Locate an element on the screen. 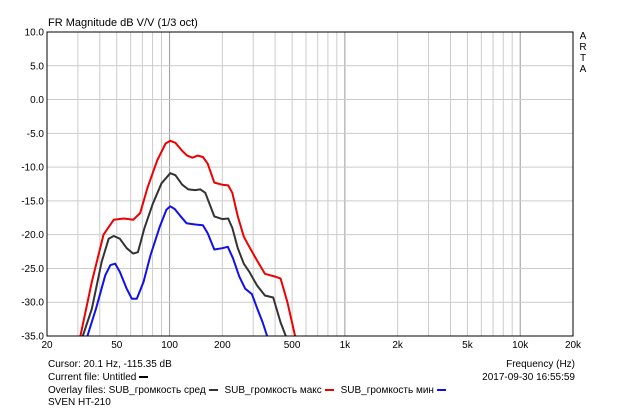 The image size is (620, 414). brand-letter: R is located at coordinates (583, 47).